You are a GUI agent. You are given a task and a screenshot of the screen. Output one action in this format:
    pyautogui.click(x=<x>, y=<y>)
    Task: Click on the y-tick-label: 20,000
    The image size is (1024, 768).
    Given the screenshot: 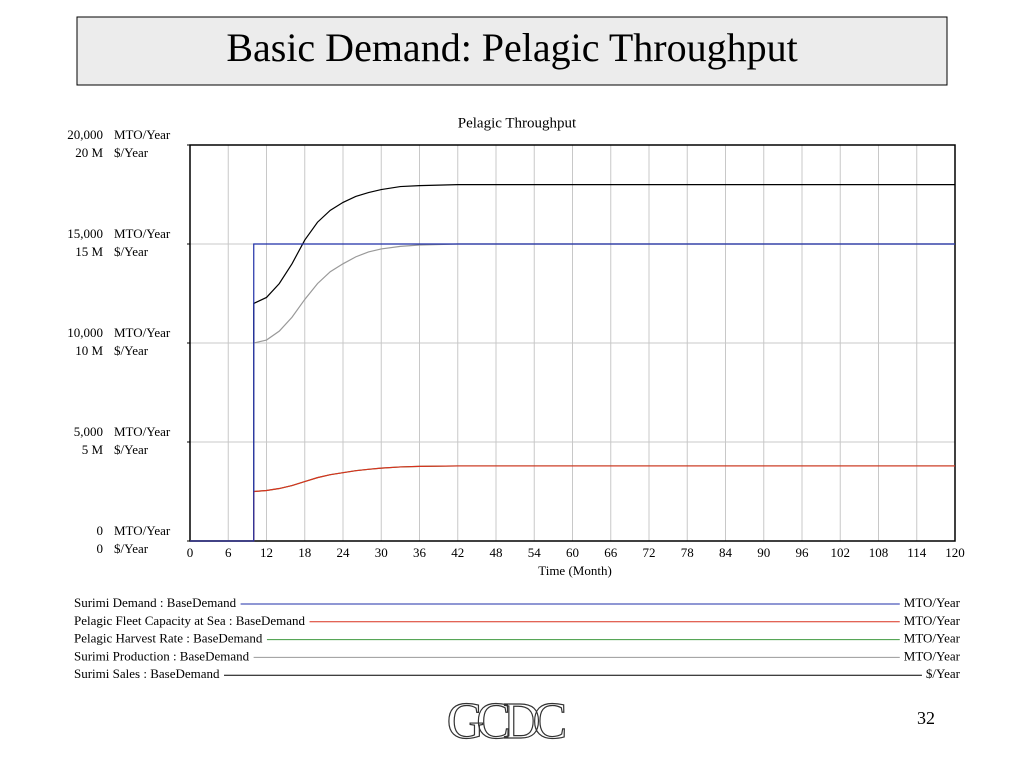 What is the action you would take?
    pyautogui.click(x=85, y=134)
    